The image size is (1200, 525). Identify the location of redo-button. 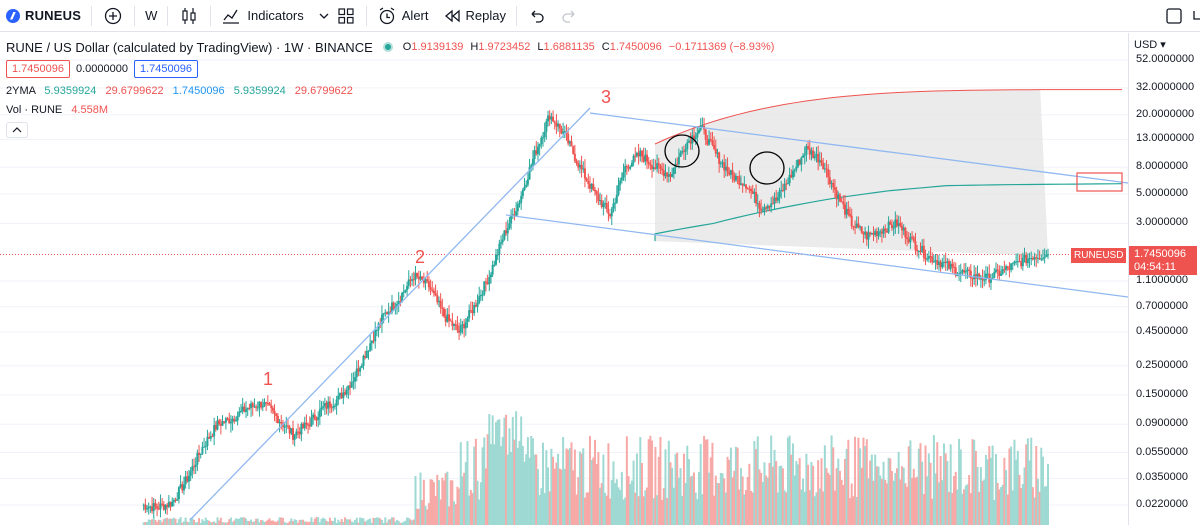
(569, 16).